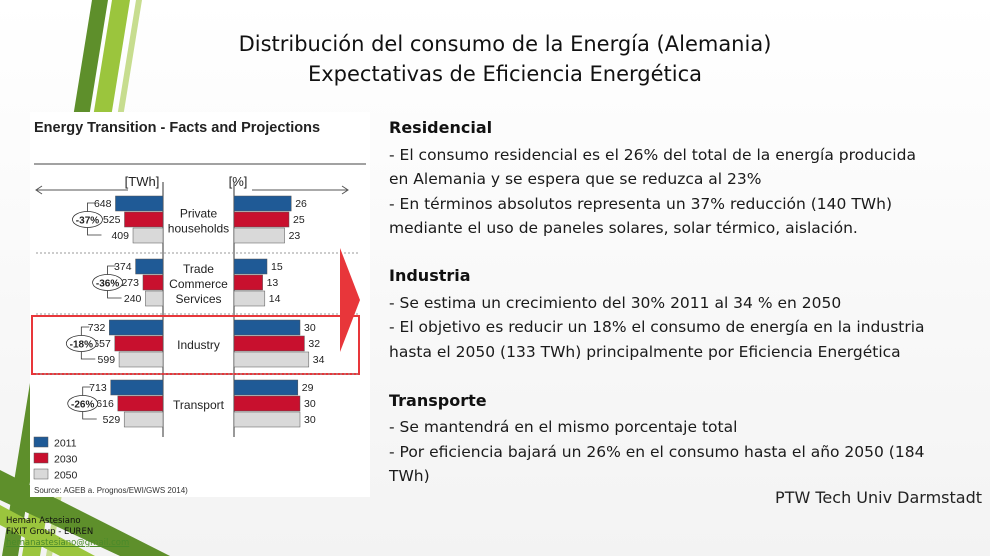 This screenshot has width=990, height=556. I want to click on twh-value-label: 529, so click(112, 420).